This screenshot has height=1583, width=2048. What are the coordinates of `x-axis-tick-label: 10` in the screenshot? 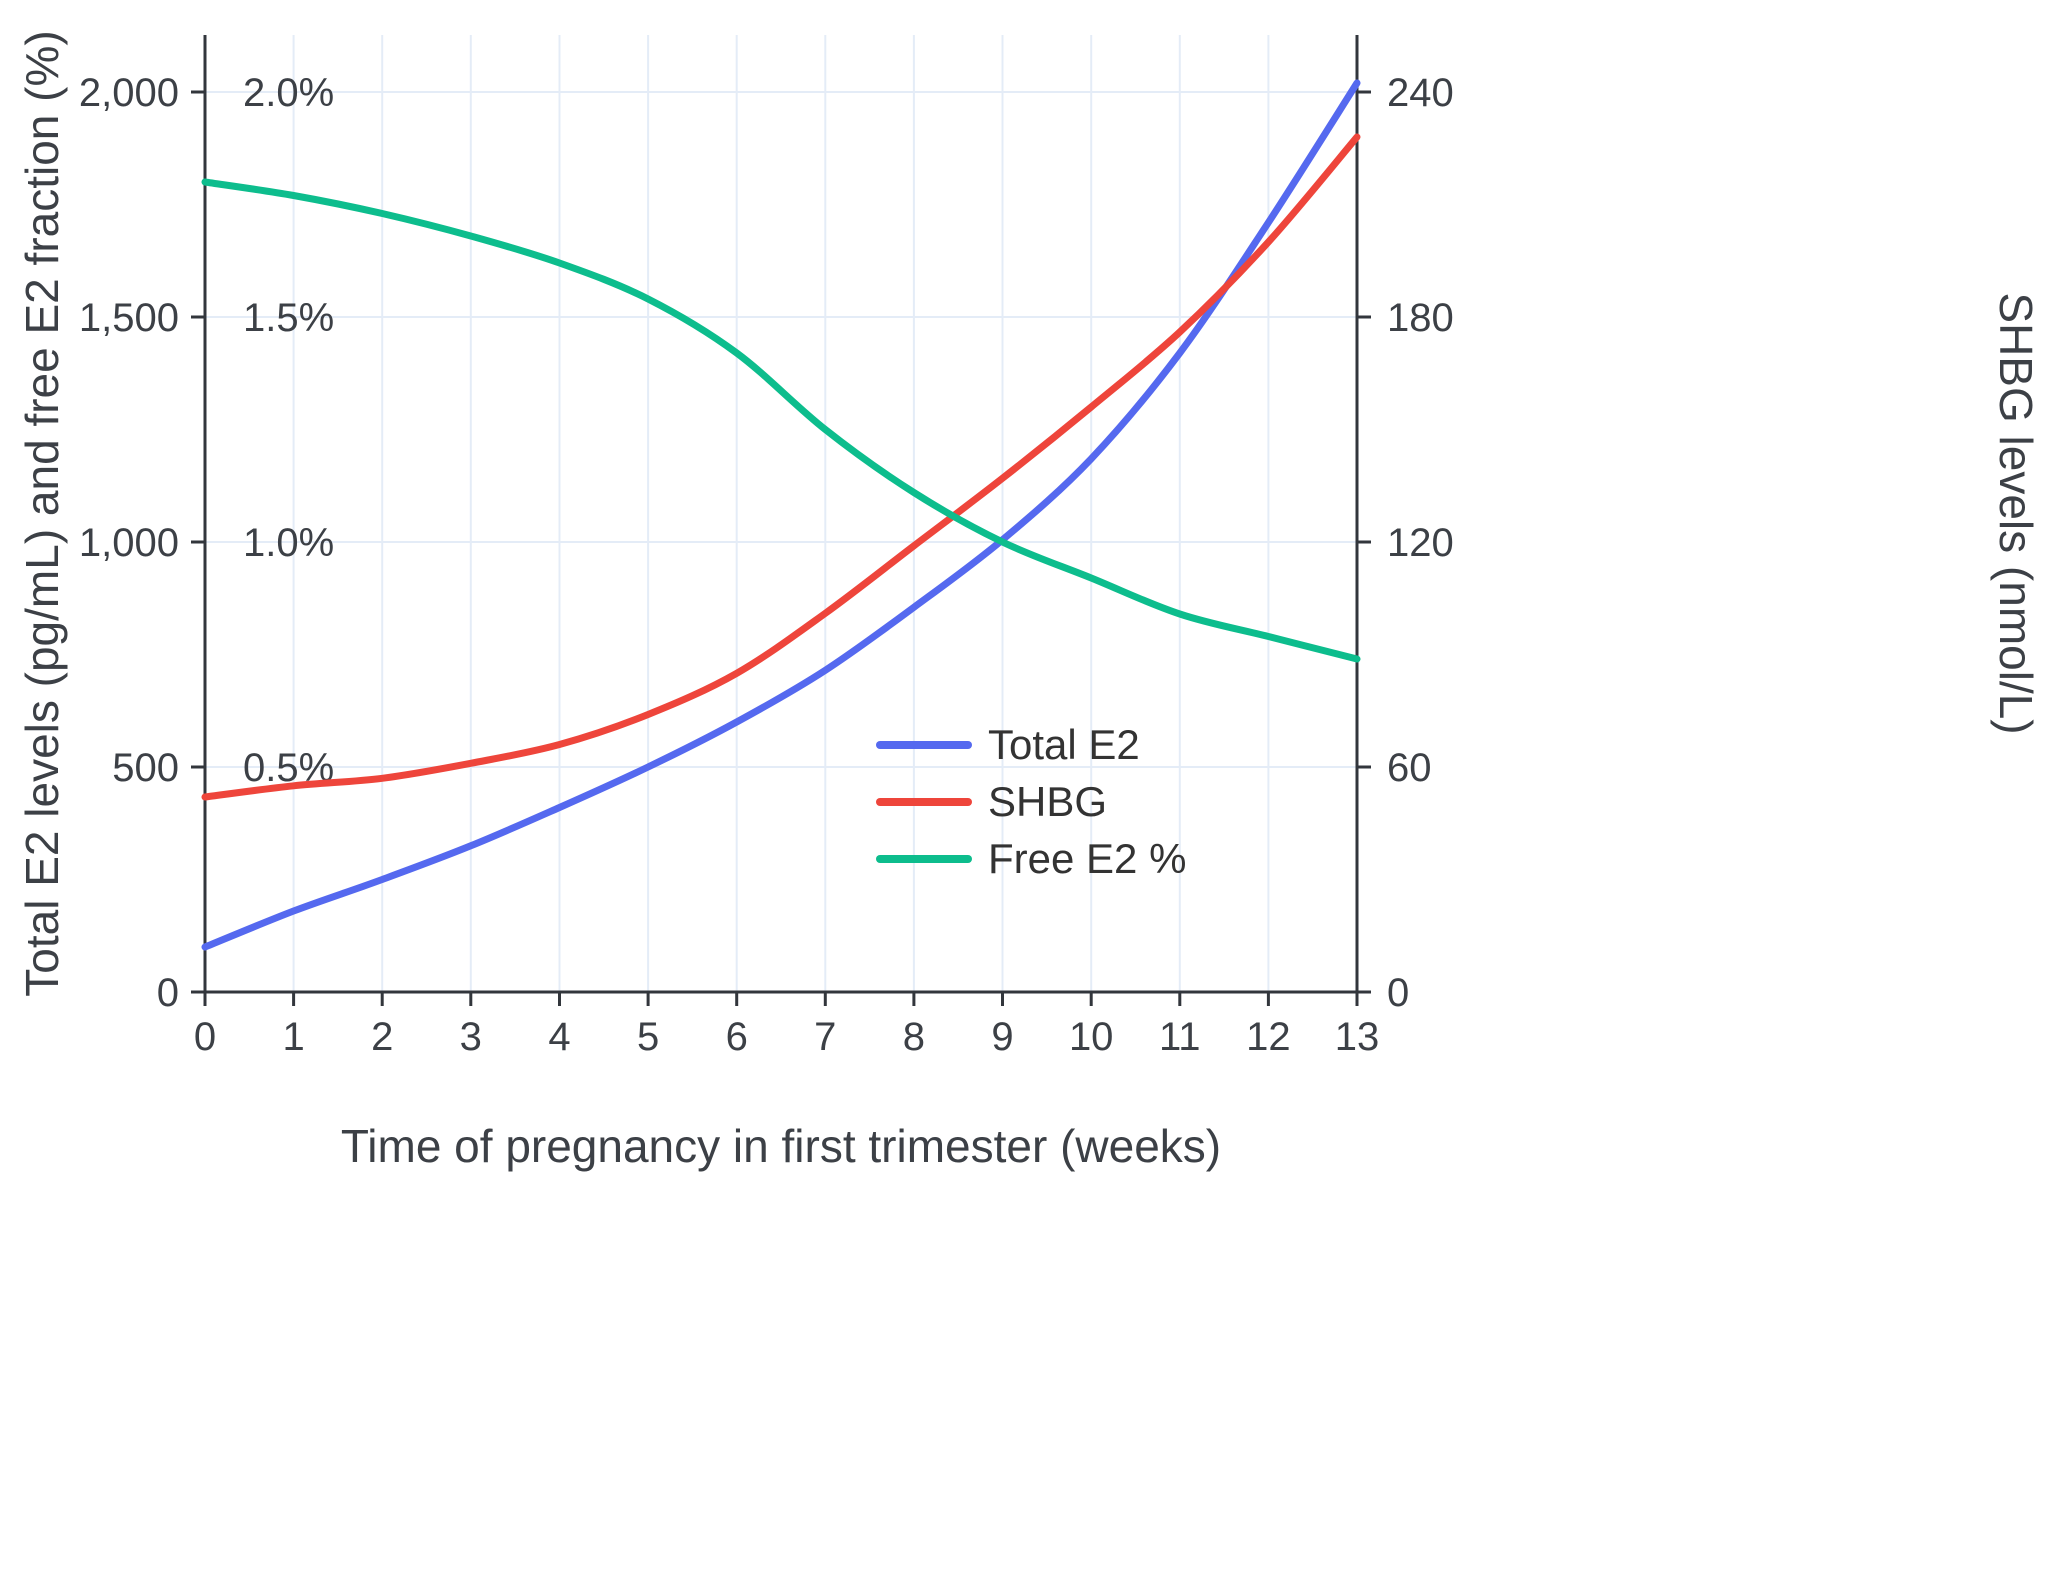 It's located at (1091, 1037).